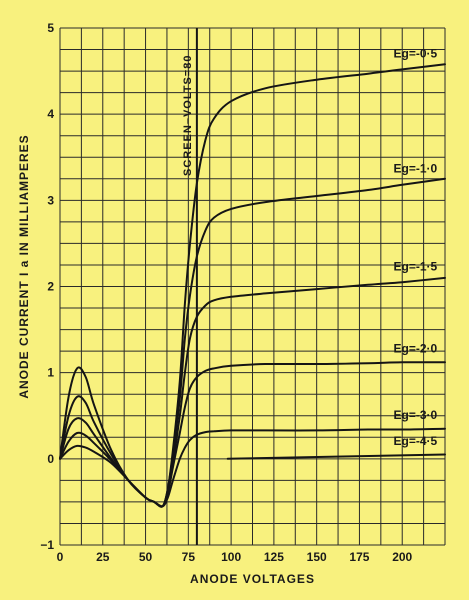 The width and height of the screenshot is (469, 600). Describe the element at coordinates (50, 28) in the screenshot. I see `y-tick-label: 5` at that location.